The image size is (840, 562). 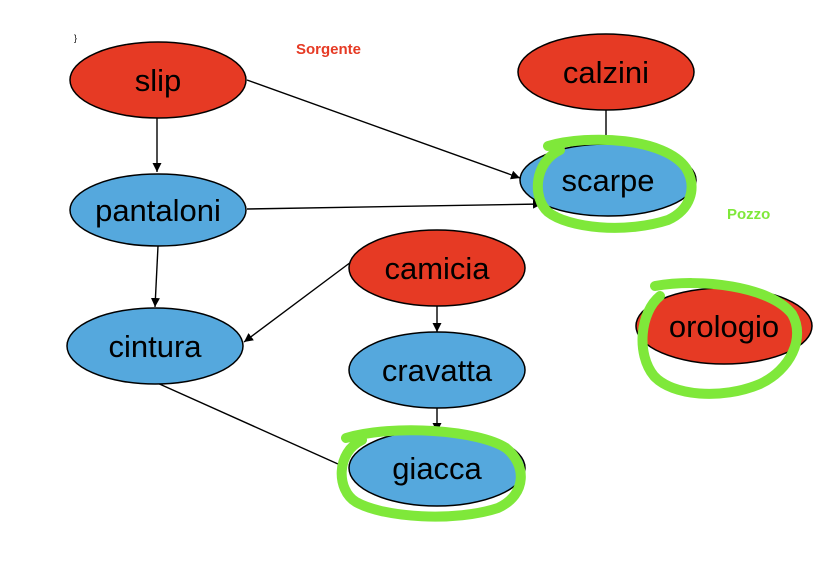 I want to click on node-pantaloni: pantaloni, so click(x=158, y=210).